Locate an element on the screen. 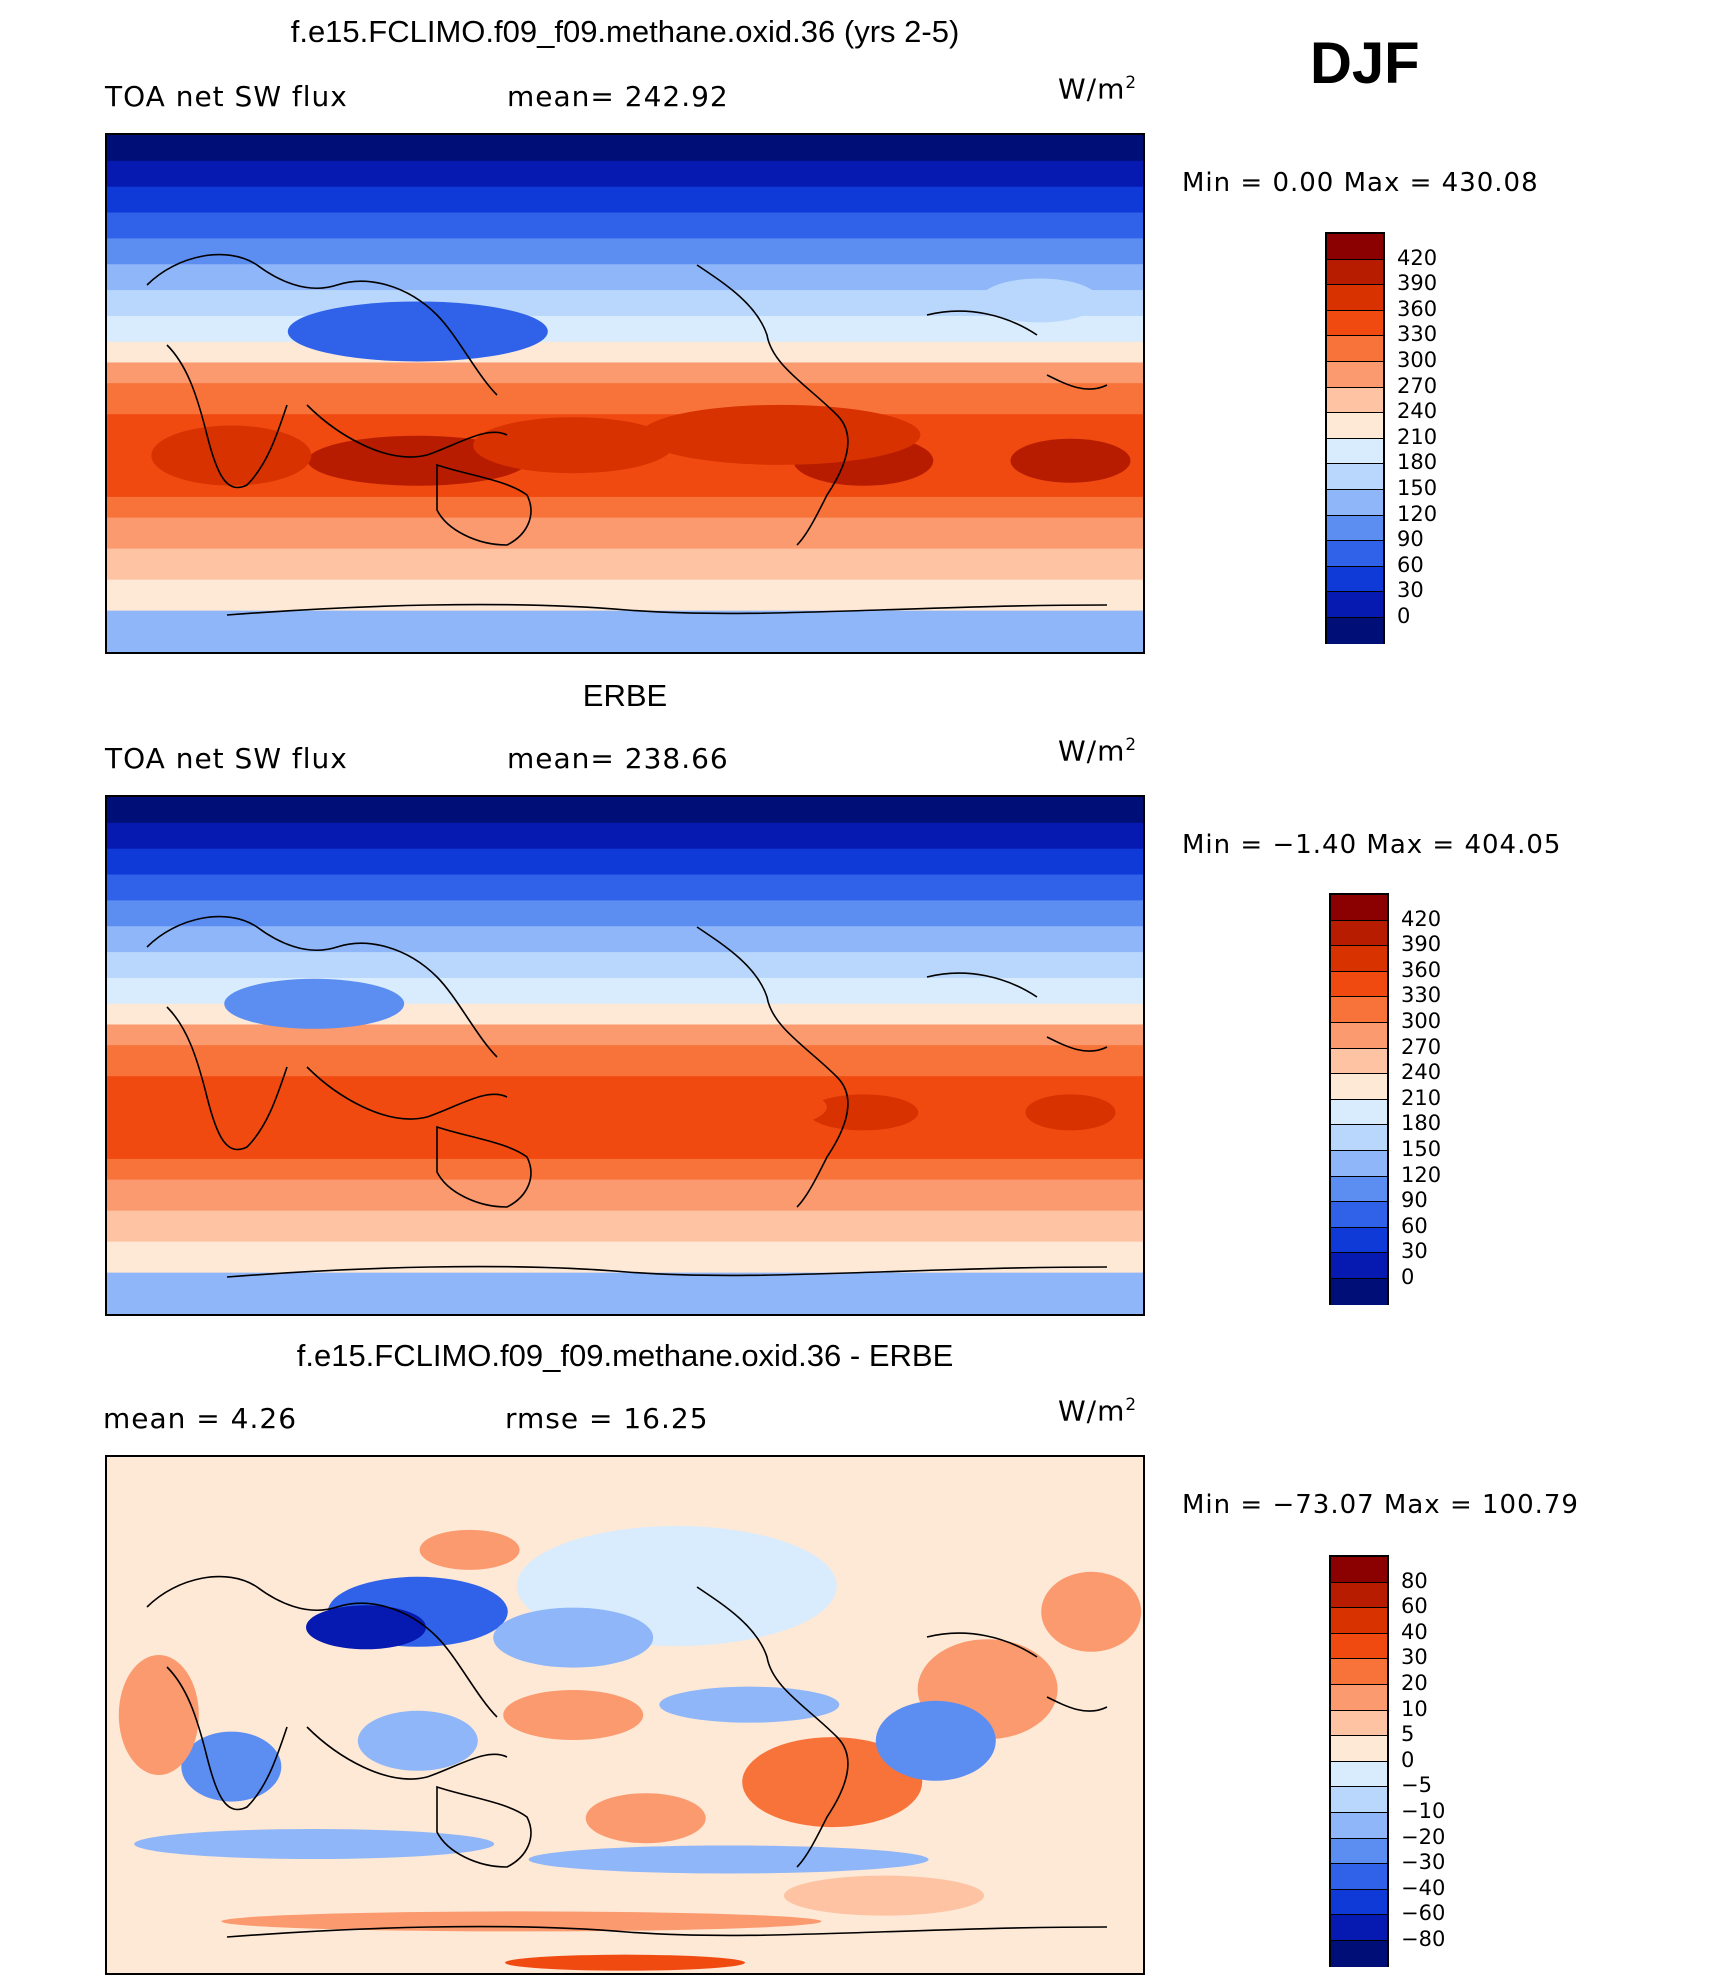  panel2-units: W/m2 is located at coordinates (1098, 751).